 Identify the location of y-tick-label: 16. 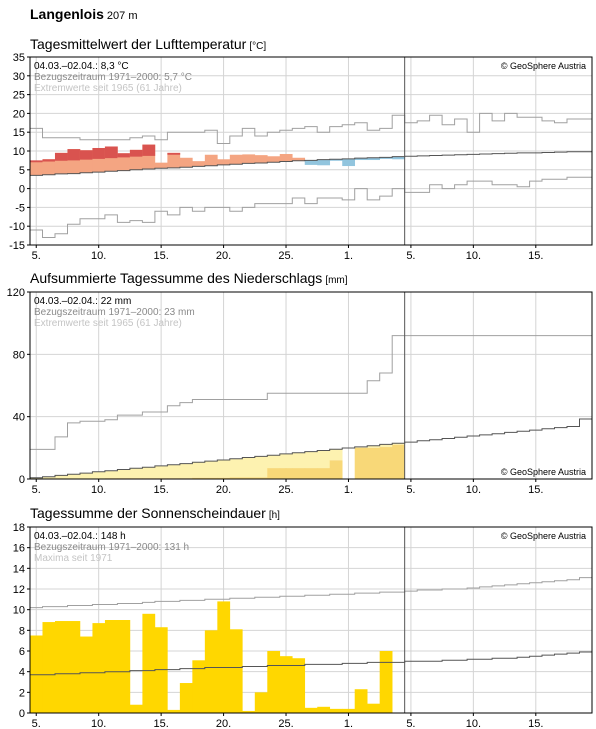
(19, 549).